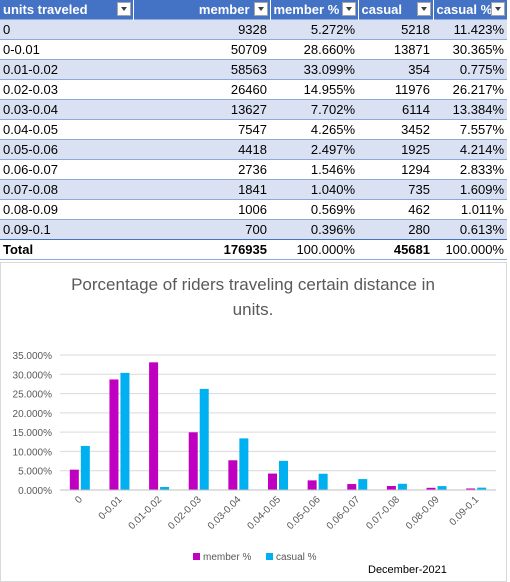 This screenshot has height=582, width=510. I want to click on table-cell: 11976, so click(395, 89).